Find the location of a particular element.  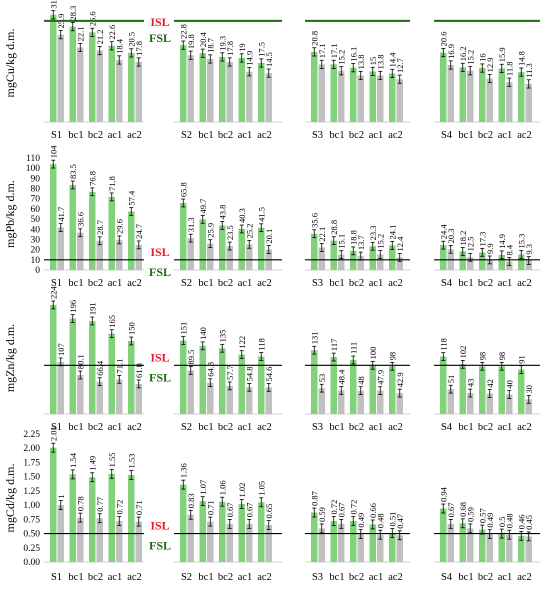

data-label: 80.1 is located at coordinates (80, 361).